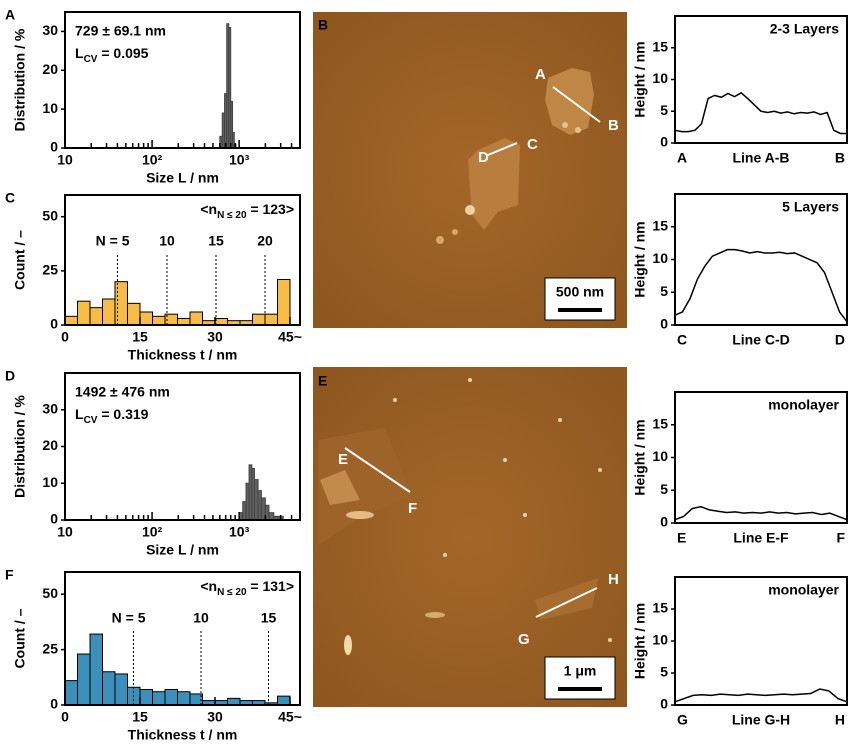 The image size is (855, 749). What do you see at coordinates (323, 25) in the screenshot?
I see `panel-letter: B` at bounding box center [323, 25].